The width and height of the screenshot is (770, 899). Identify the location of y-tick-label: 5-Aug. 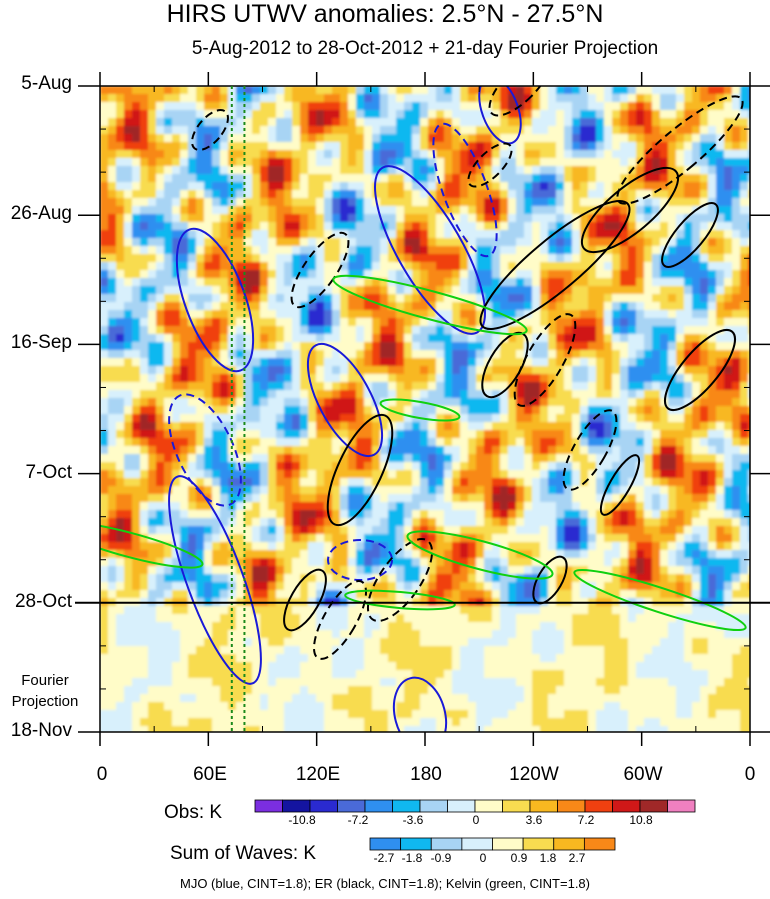
(46, 83).